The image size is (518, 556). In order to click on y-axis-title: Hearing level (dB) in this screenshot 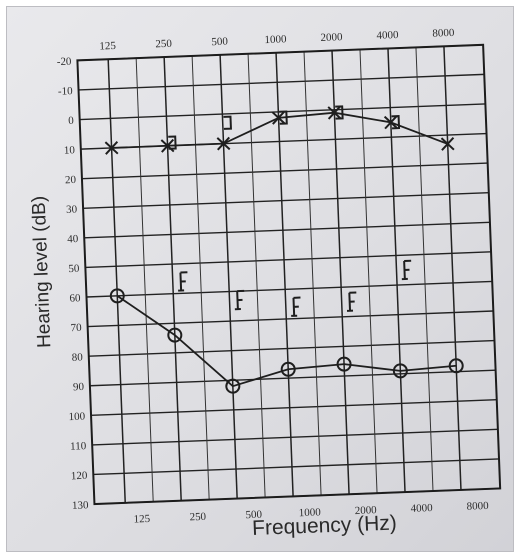, I will do `click(42, 272)`.